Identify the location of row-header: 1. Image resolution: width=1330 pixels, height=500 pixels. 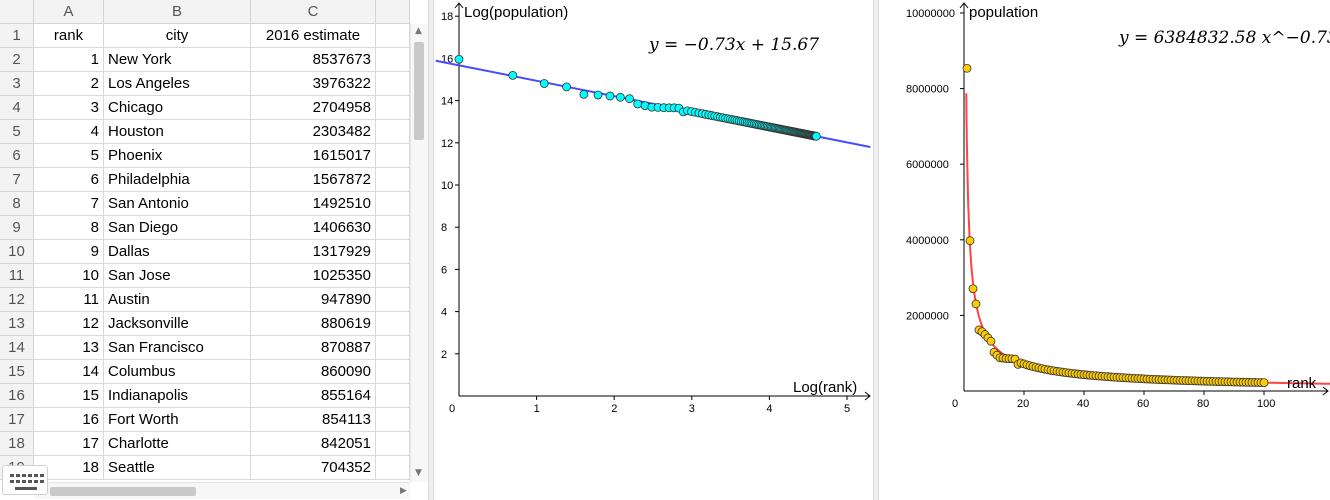
(17, 36).